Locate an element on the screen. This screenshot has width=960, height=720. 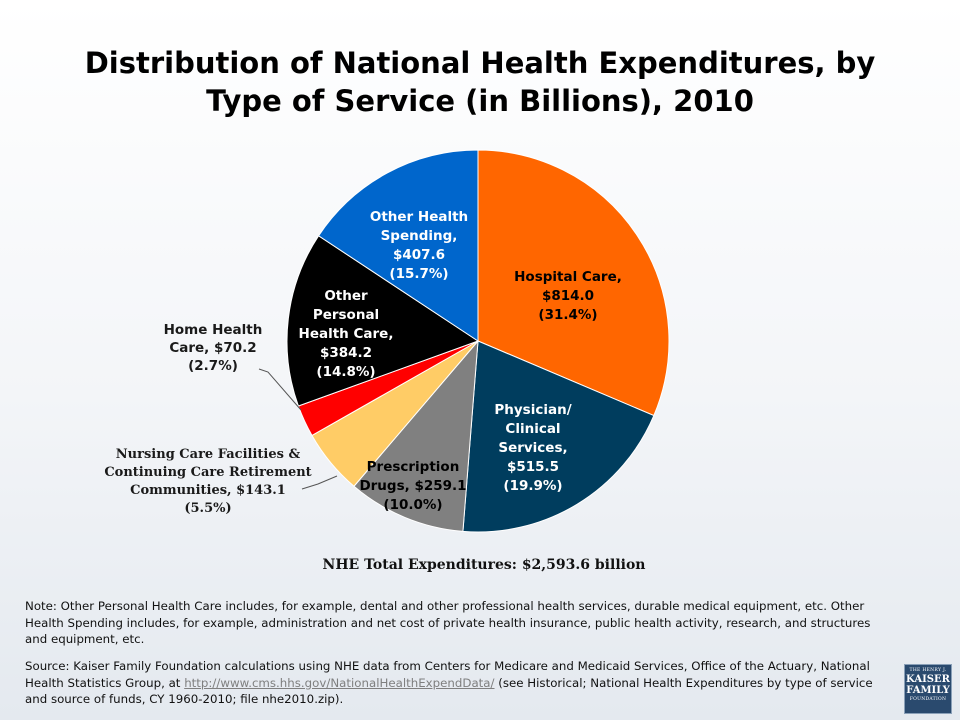
leader-line-nursing-care-facilities-continuing-care-retirement-communities is located at coordinates (319, 482).